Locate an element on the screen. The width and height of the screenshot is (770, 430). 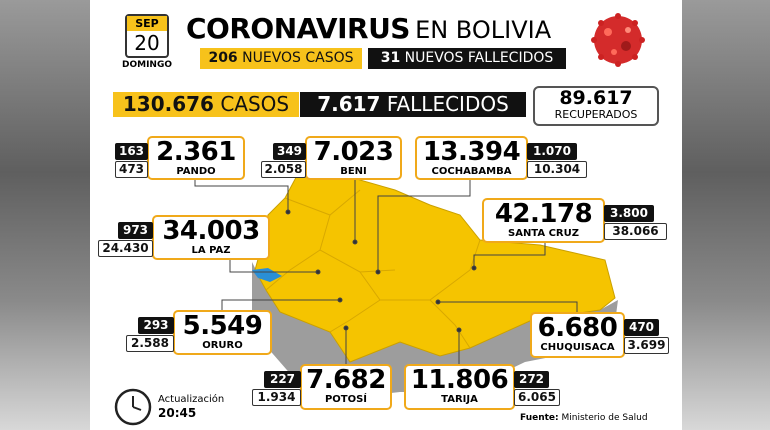
department-name: CHUQUISACA is located at coordinates (577, 347).